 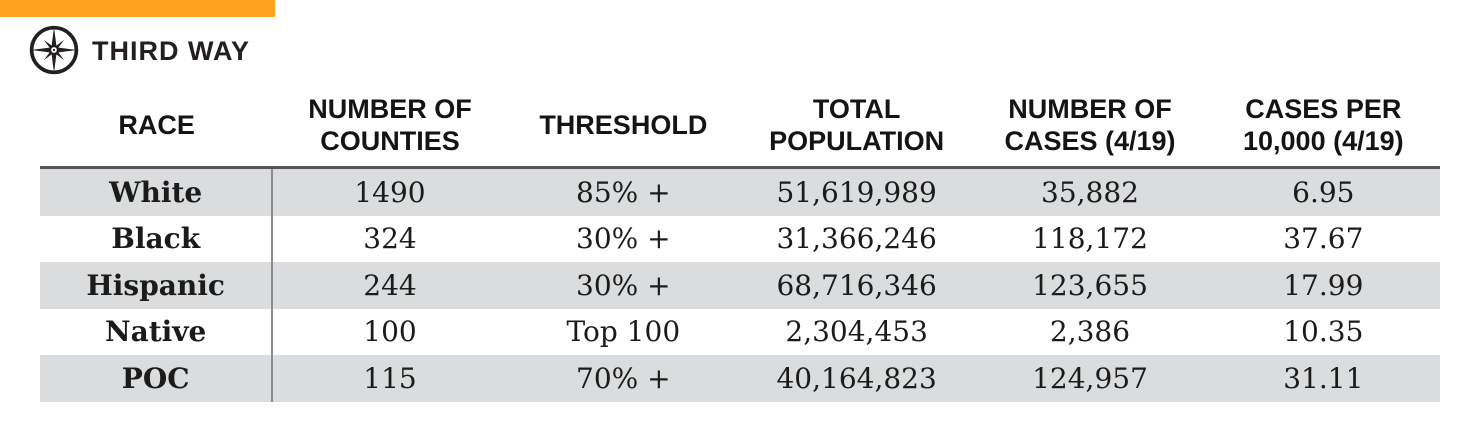 I want to click on brand-header: THIRD WAY, so click(x=139, y=50).